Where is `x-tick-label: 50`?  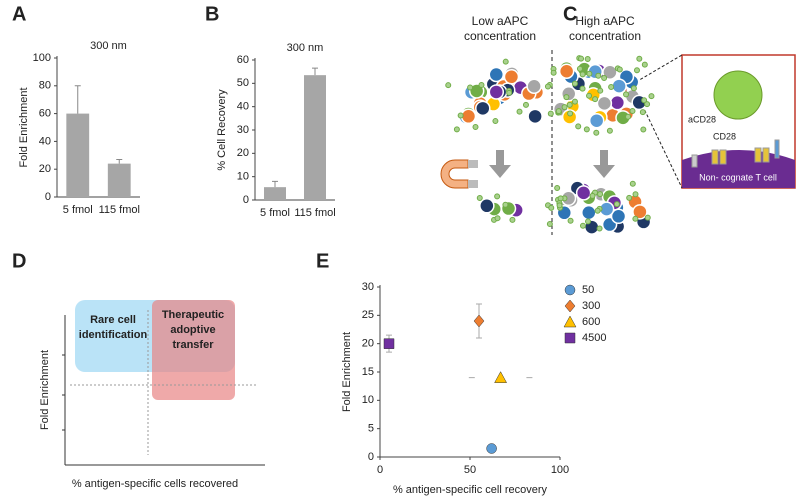 x-tick-label: 50 is located at coordinates (470, 470).